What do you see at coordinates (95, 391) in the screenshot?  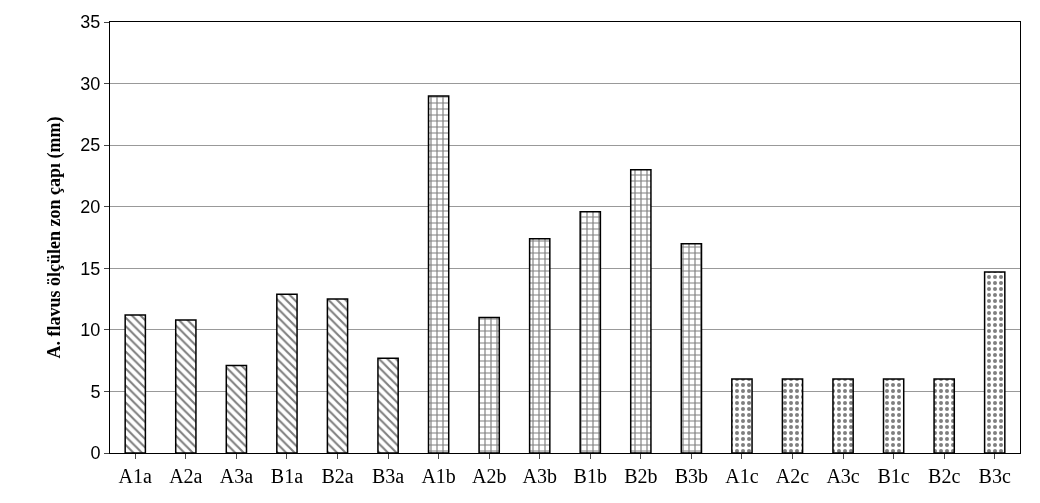 I see `y-tick-label: 5` at bounding box center [95, 391].